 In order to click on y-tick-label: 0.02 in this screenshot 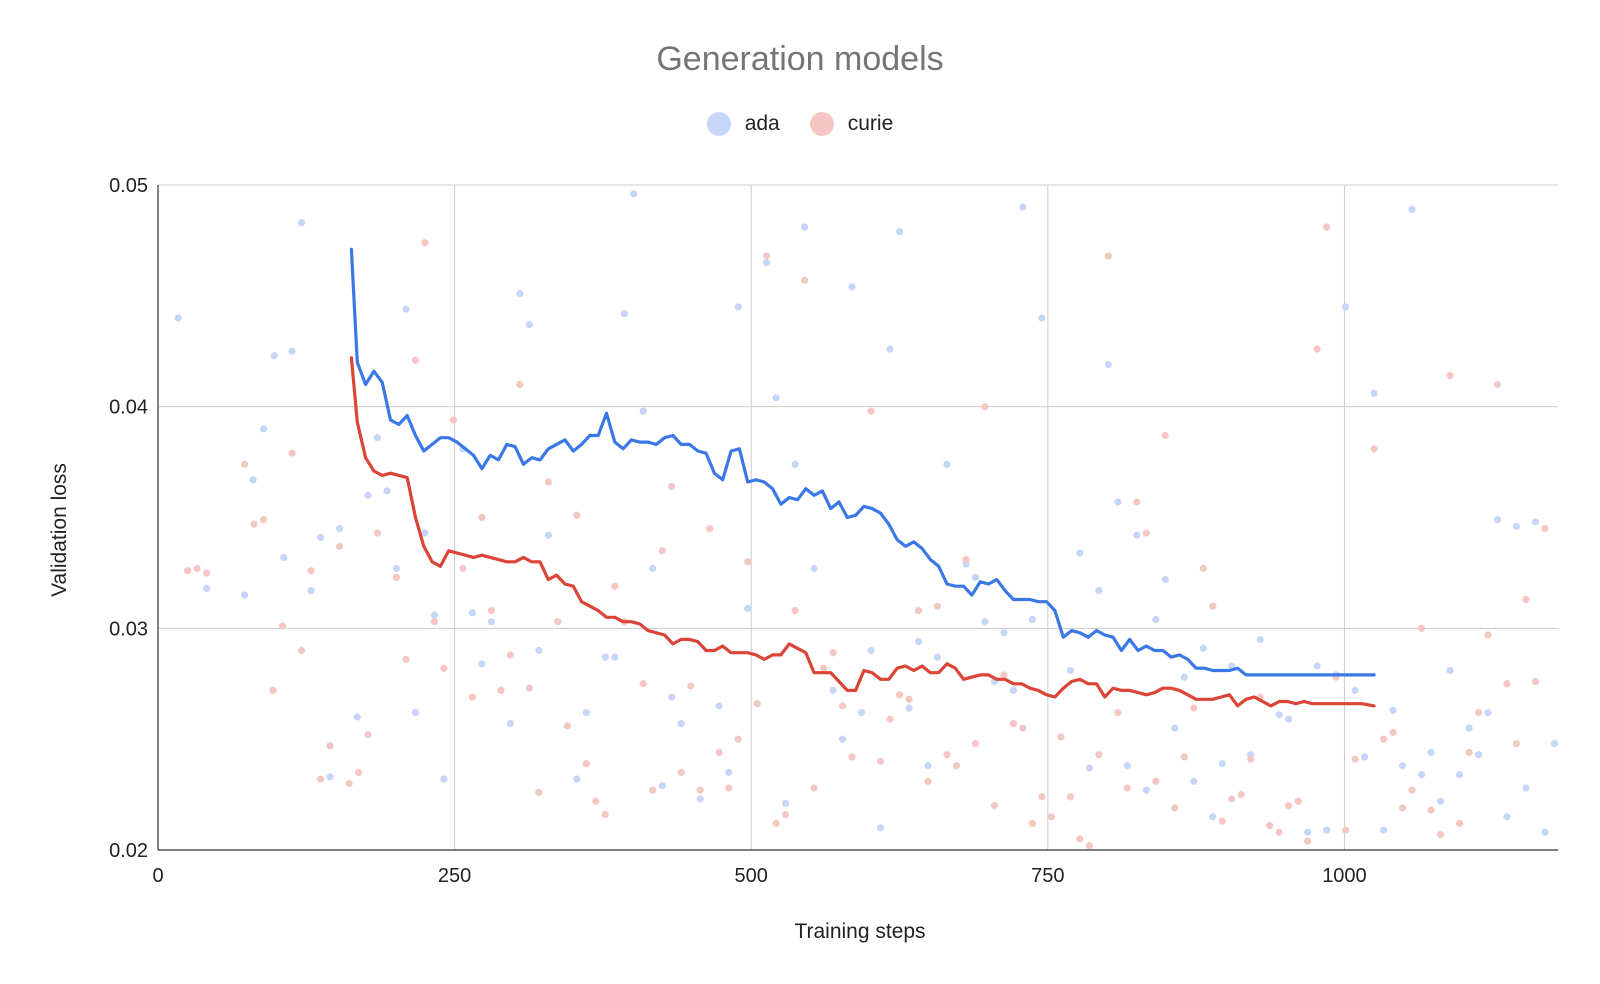, I will do `click(128, 851)`.